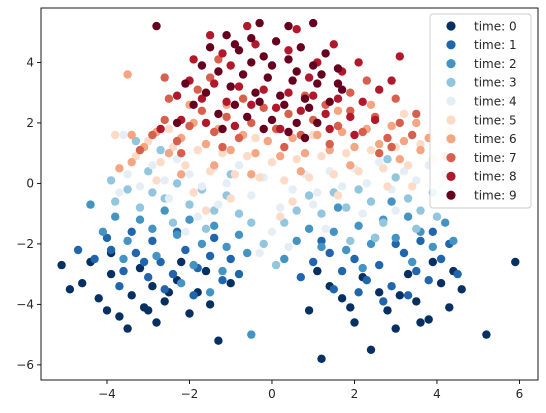  What do you see at coordinates (25, 244) in the screenshot?
I see `y-tick-label-2: −2` at bounding box center [25, 244].